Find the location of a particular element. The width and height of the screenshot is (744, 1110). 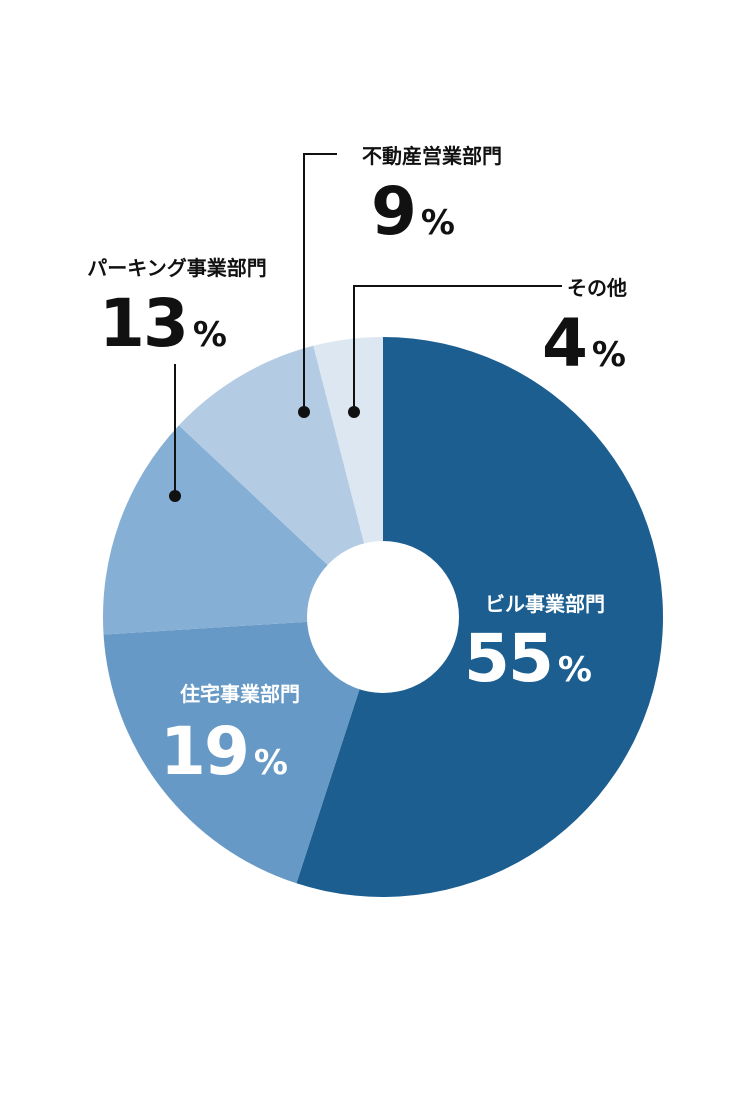

leader-dot-real-estate-sales is located at coordinates (304, 412).